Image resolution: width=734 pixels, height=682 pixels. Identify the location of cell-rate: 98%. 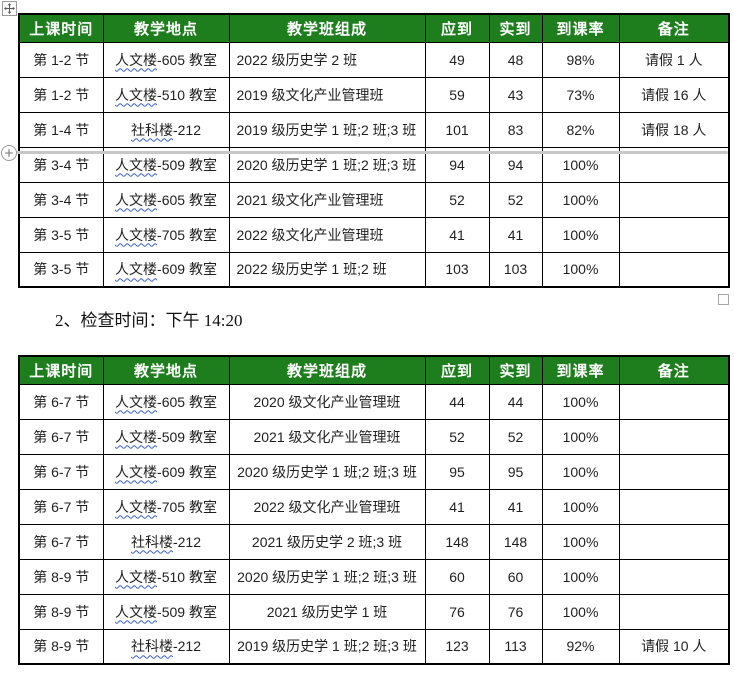
(580, 59).